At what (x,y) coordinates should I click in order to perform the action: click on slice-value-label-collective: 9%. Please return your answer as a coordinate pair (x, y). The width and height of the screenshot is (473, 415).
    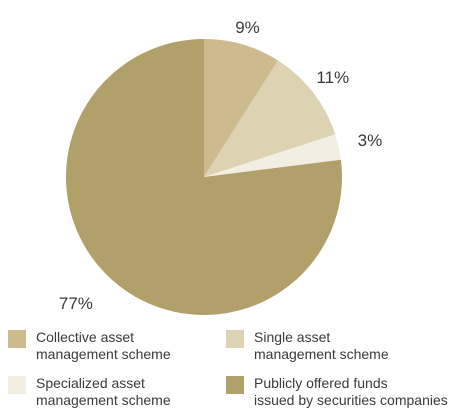
    Looking at the image, I should click on (247, 27).